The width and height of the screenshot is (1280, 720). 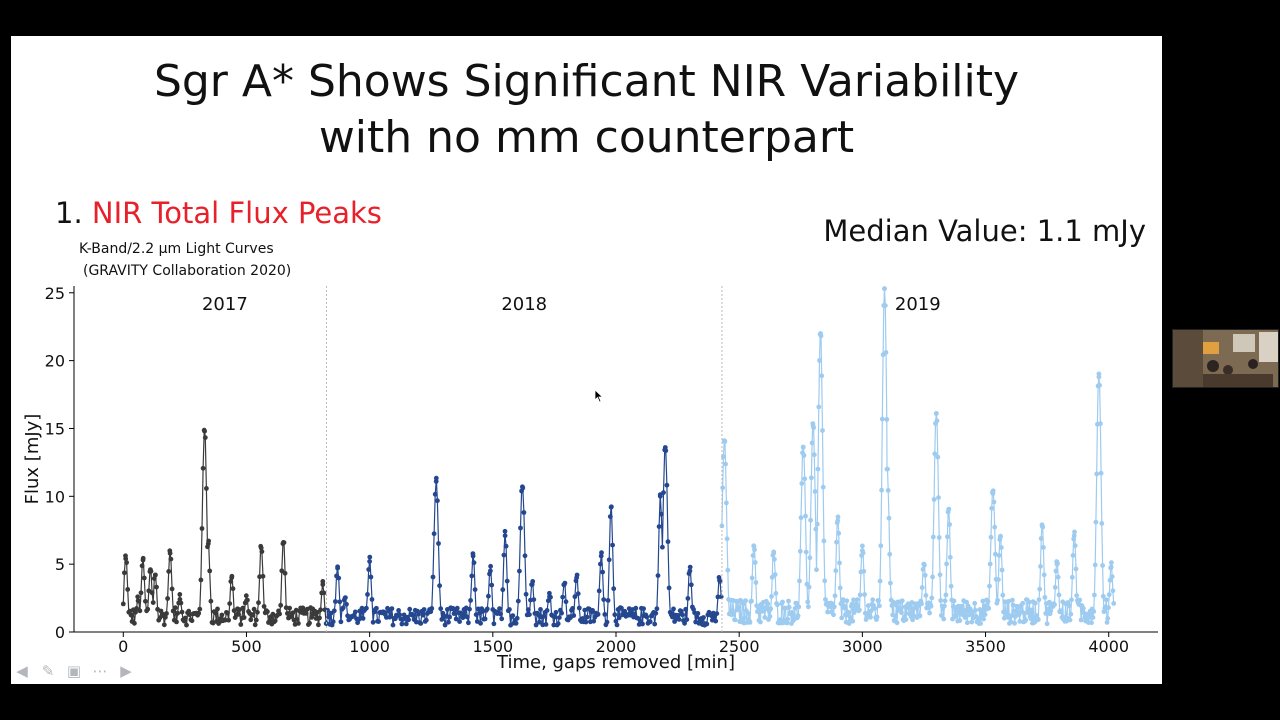 I want to click on series-line-2018, so click(x=523, y=537).